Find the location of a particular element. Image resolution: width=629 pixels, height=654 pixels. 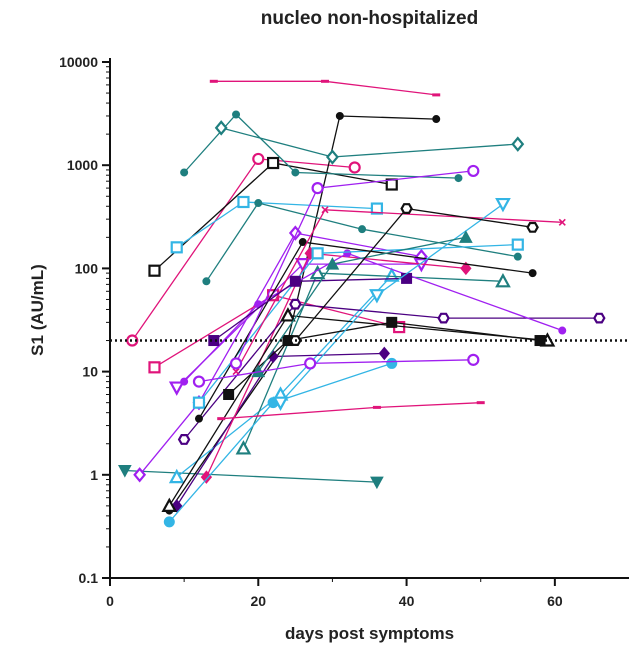

y-tick-label: 100 is located at coordinates (87, 268).